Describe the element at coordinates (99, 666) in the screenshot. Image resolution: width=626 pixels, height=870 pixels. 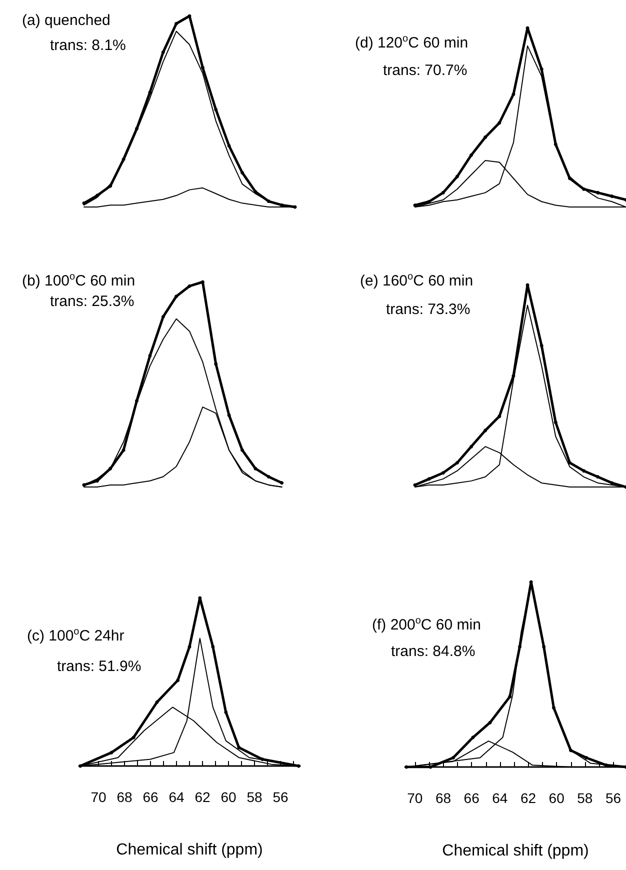
I see `annotation: trans: 51.9%` at that location.